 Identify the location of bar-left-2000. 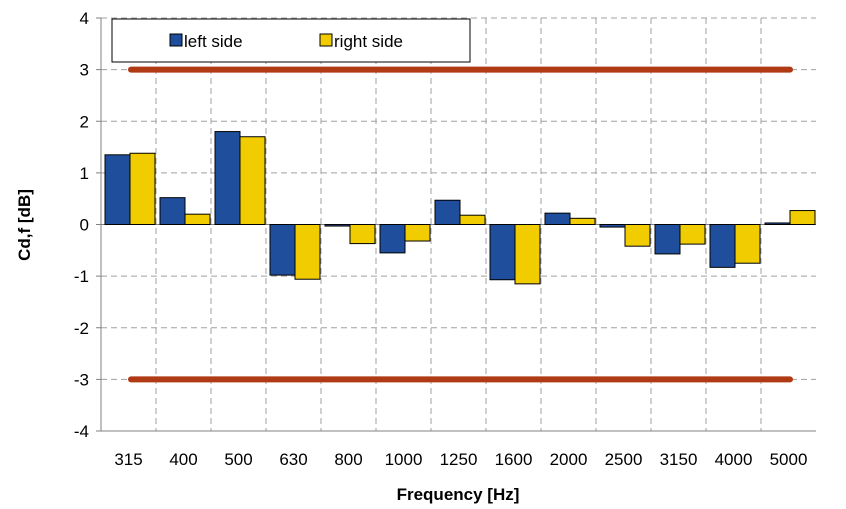
(557, 219).